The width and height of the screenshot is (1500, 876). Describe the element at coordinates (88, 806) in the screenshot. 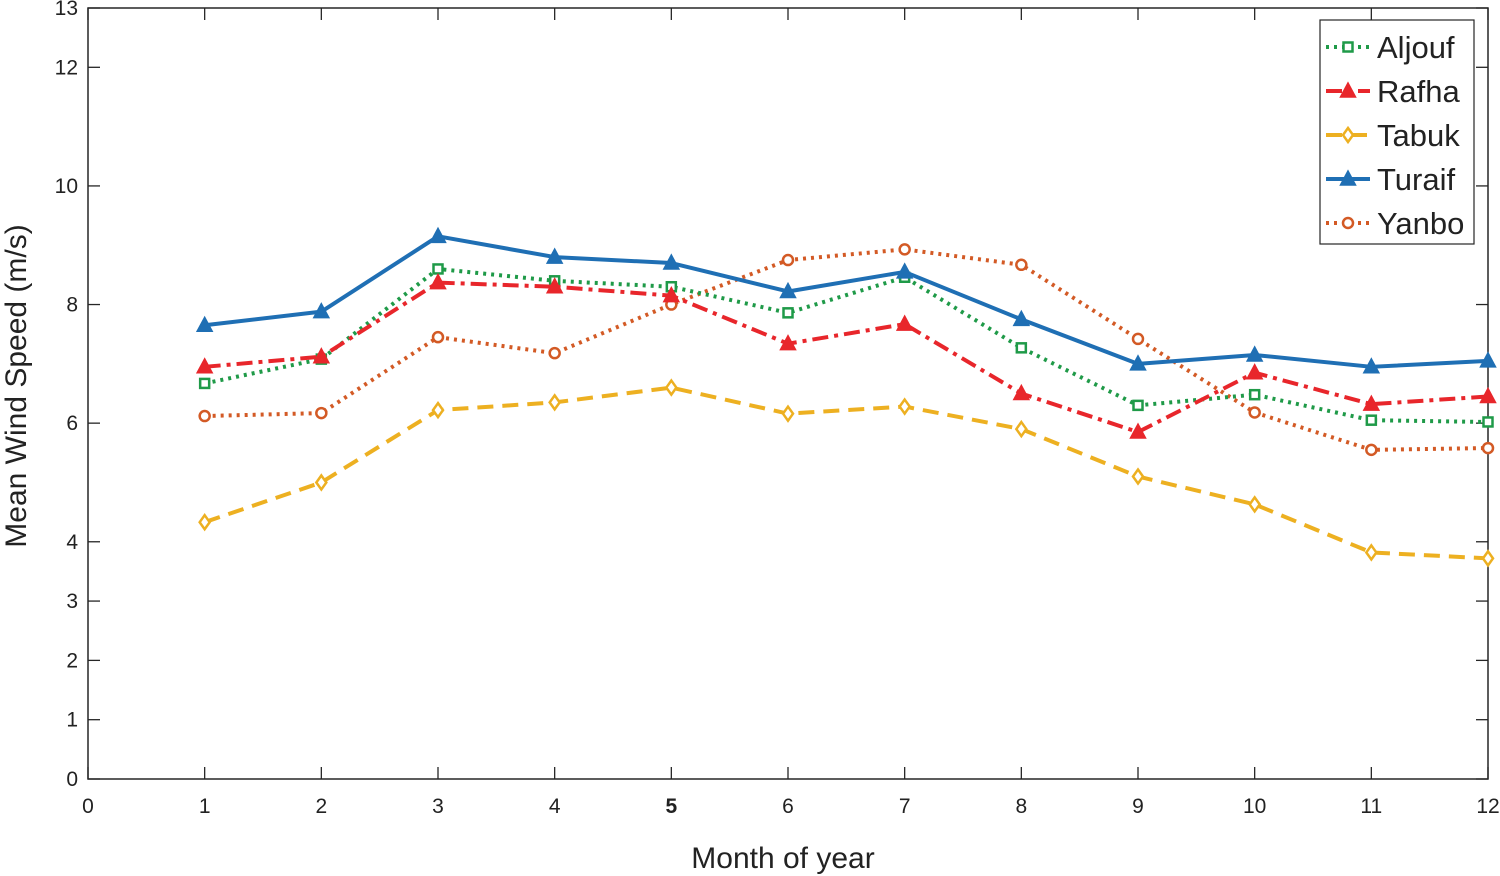

I see `x-tick-label: 0` at that location.